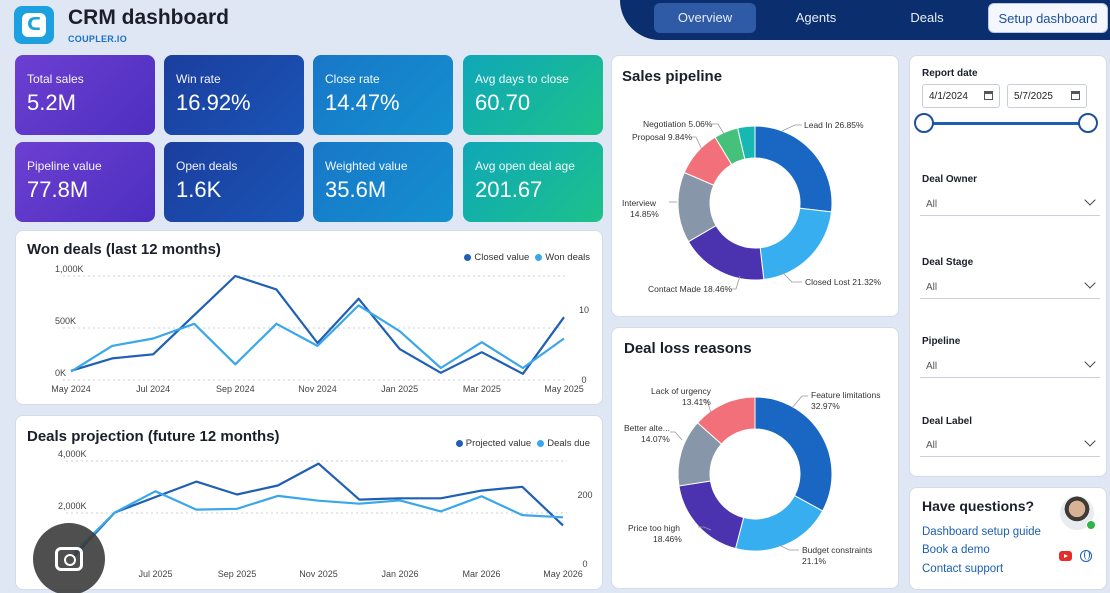  I want to click on camera-lens-icon, so click(69, 559).